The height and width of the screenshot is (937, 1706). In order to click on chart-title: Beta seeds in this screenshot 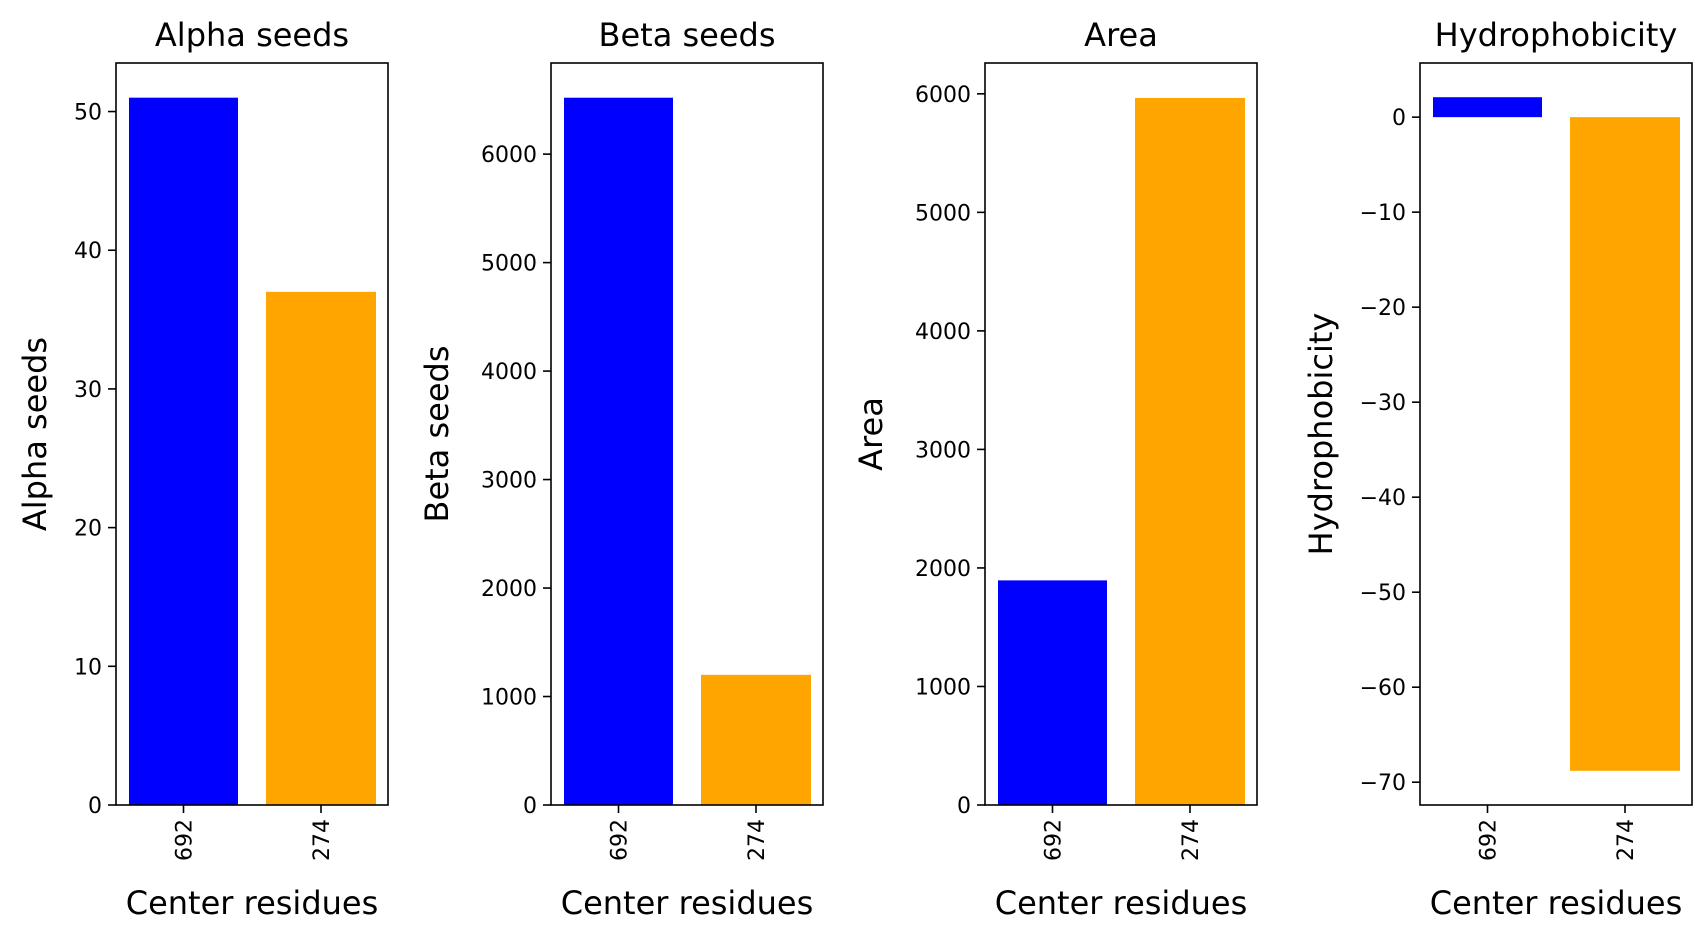, I will do `click(687, 35)`.